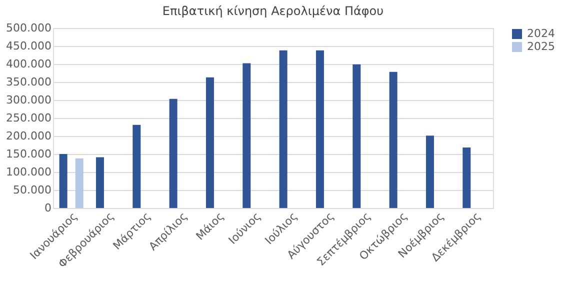 The width and height of the screenshot is (580, 299). I want to click on y-tick-label: 100.000, so click(29, 172).